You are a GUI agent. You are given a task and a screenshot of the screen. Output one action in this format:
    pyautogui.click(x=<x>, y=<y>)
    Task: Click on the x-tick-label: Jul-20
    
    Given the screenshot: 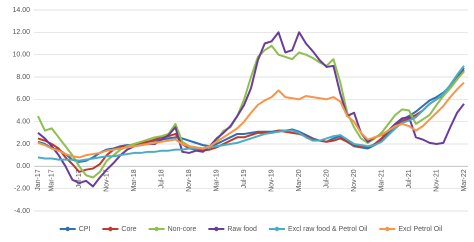 What is the action you would take?
    pyautogui.click(x=326, y=178)
    